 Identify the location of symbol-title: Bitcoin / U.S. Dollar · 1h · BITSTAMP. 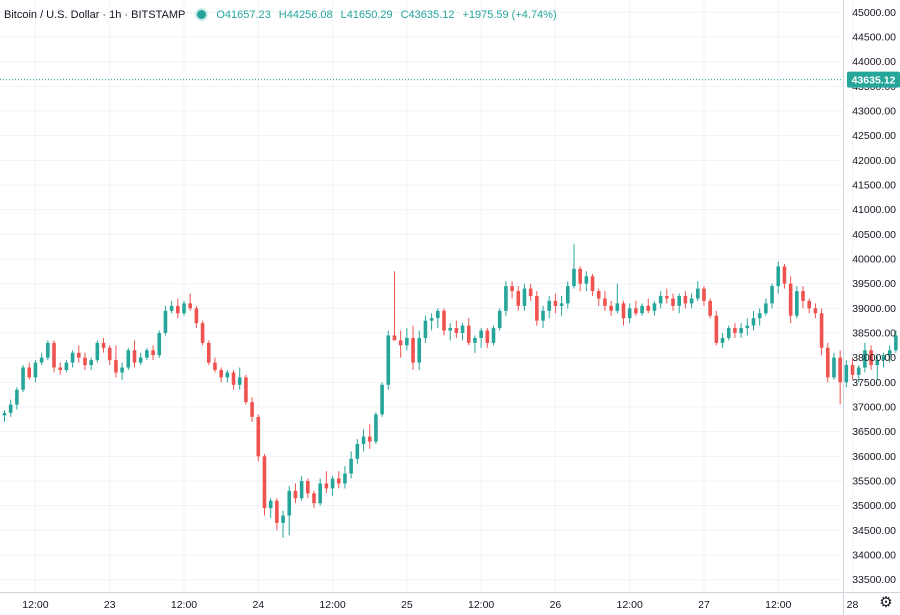
(95, 14).